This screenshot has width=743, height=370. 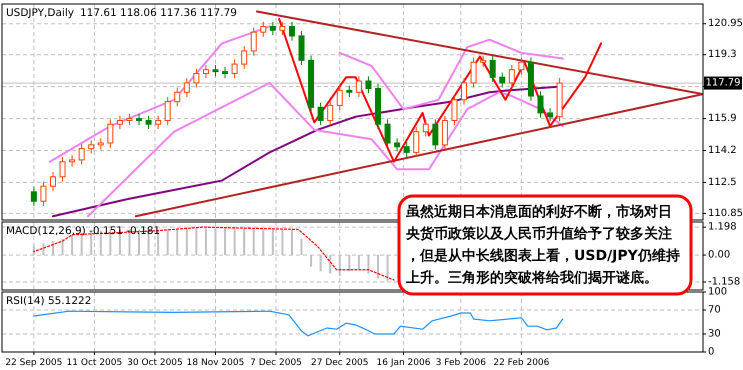 I want to click on chart-title: RSI(14) 55.1222, so click(x=49, y=301).